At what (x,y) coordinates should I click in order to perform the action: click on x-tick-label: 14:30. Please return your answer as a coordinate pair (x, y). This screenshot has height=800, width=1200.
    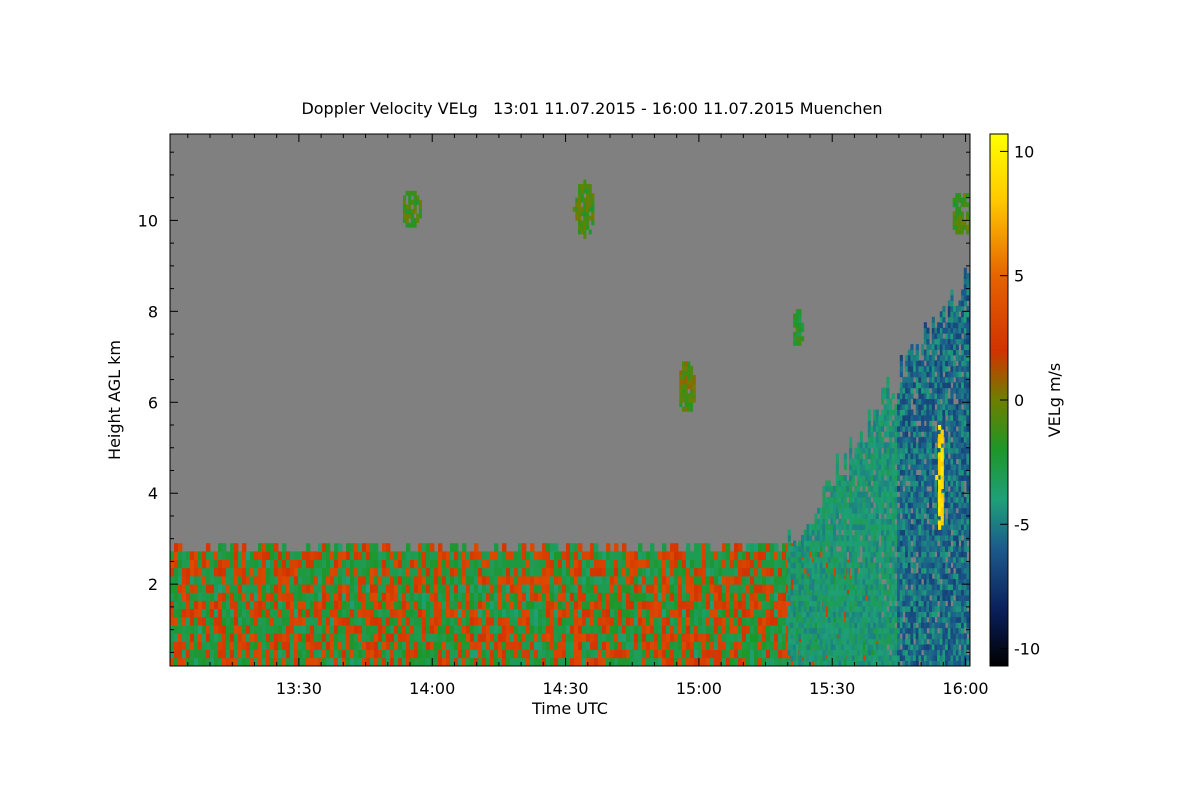
    Looking at the image, I should click on (566, 688).